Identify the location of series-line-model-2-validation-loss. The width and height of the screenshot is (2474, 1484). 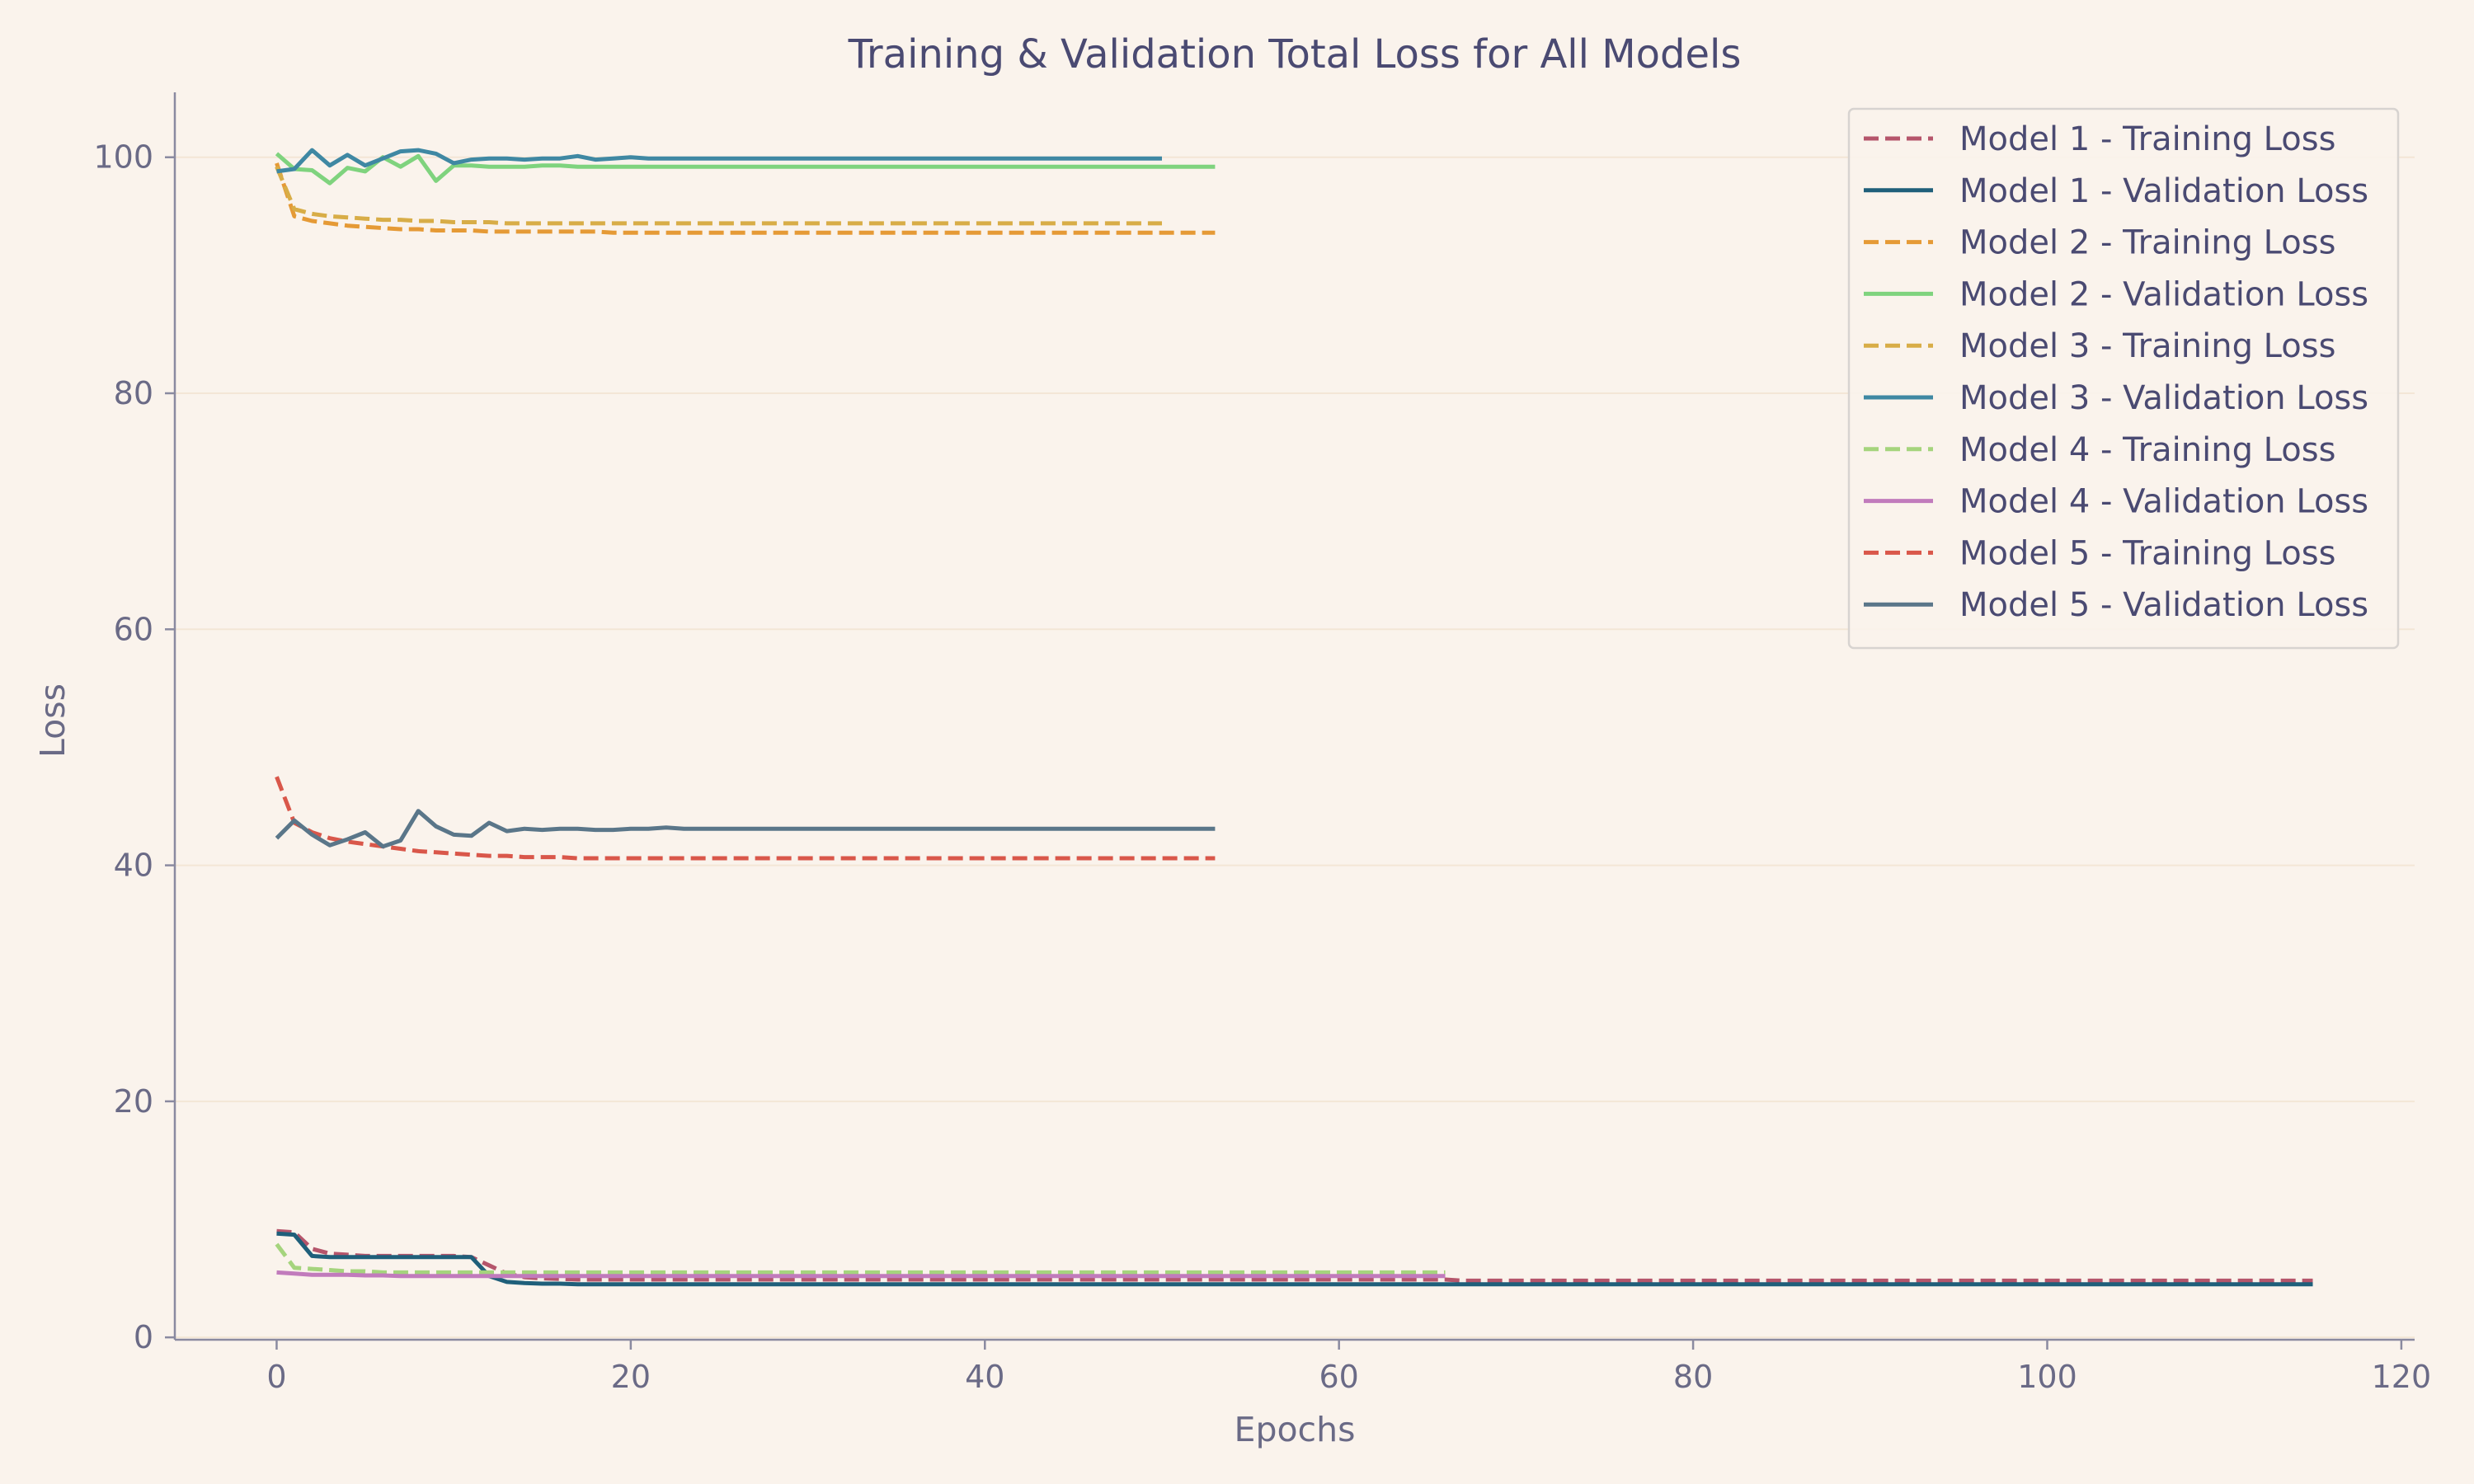
(745, 169).